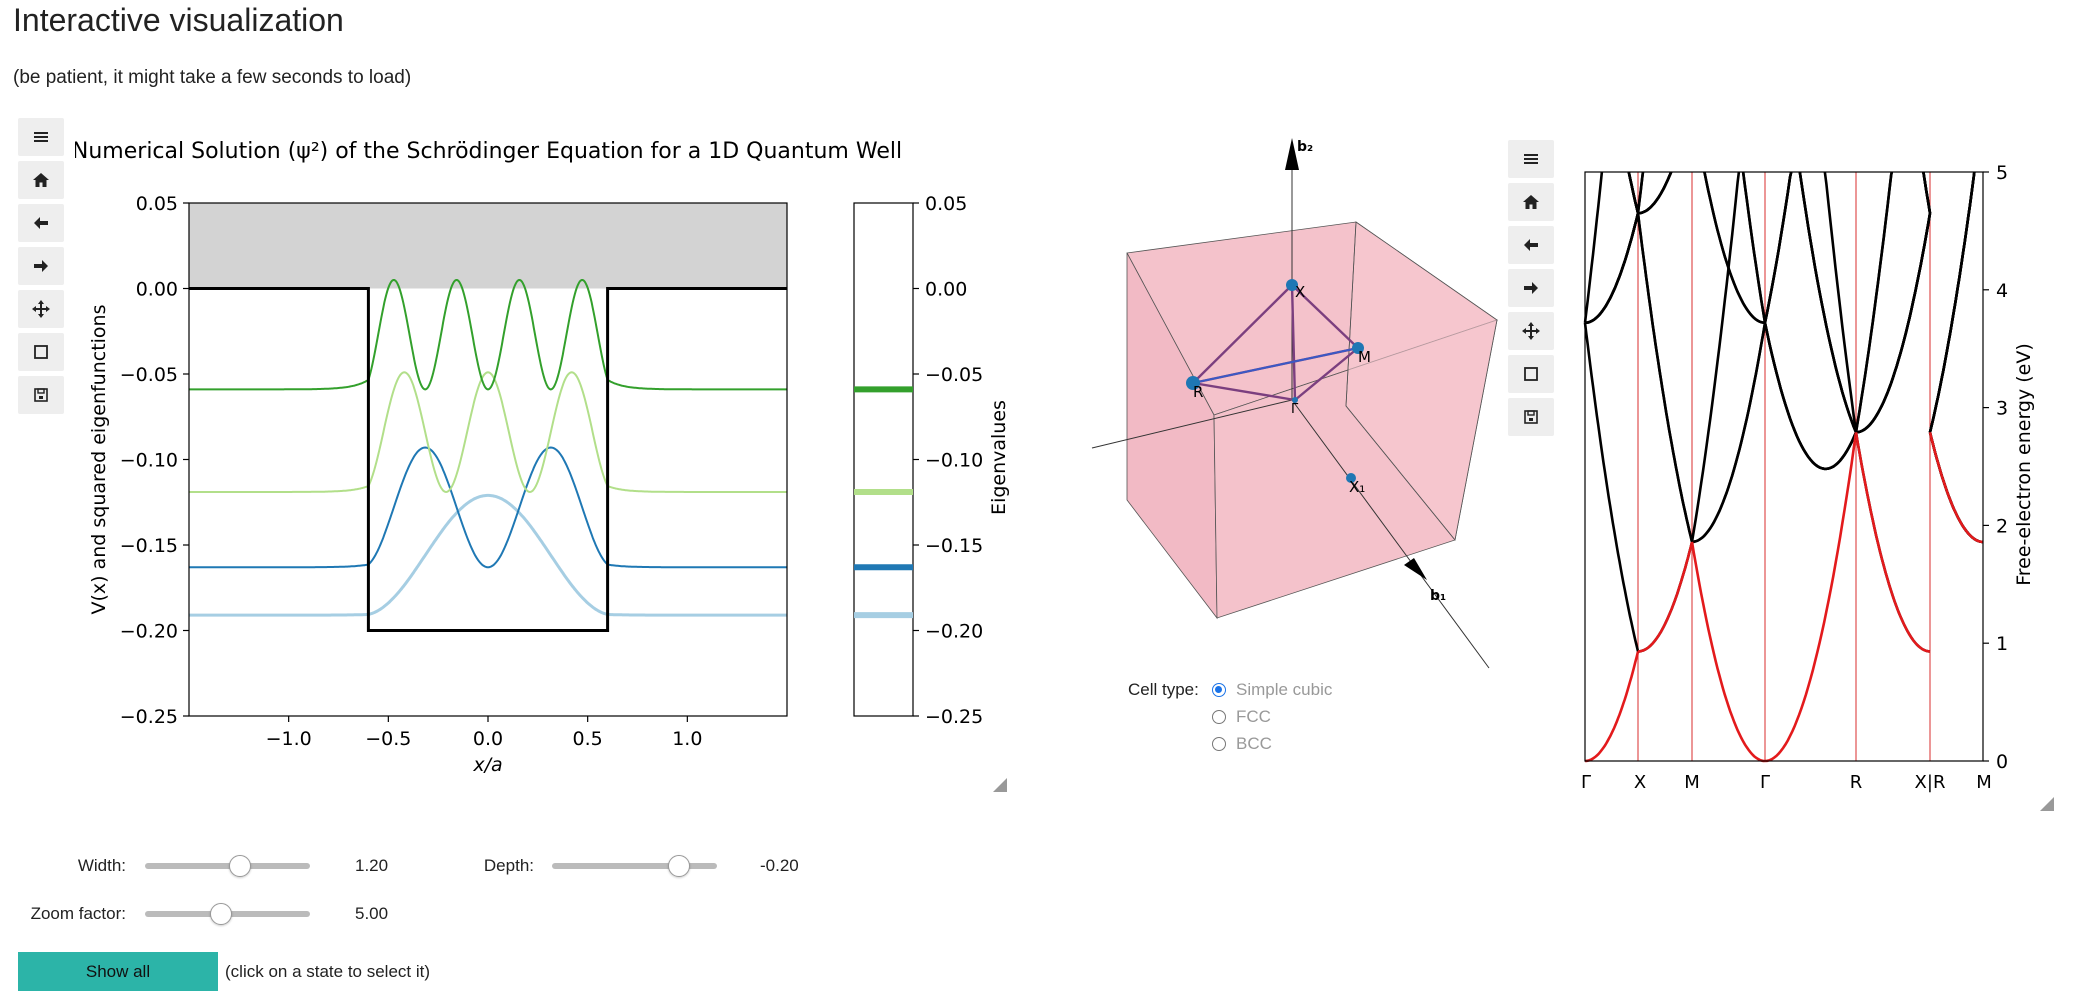 The height and width of the screenshot is (993, 2085). Describe the element at coordinates (2047, 804) in the screenshot. I see `resize-handle-right` at that location.